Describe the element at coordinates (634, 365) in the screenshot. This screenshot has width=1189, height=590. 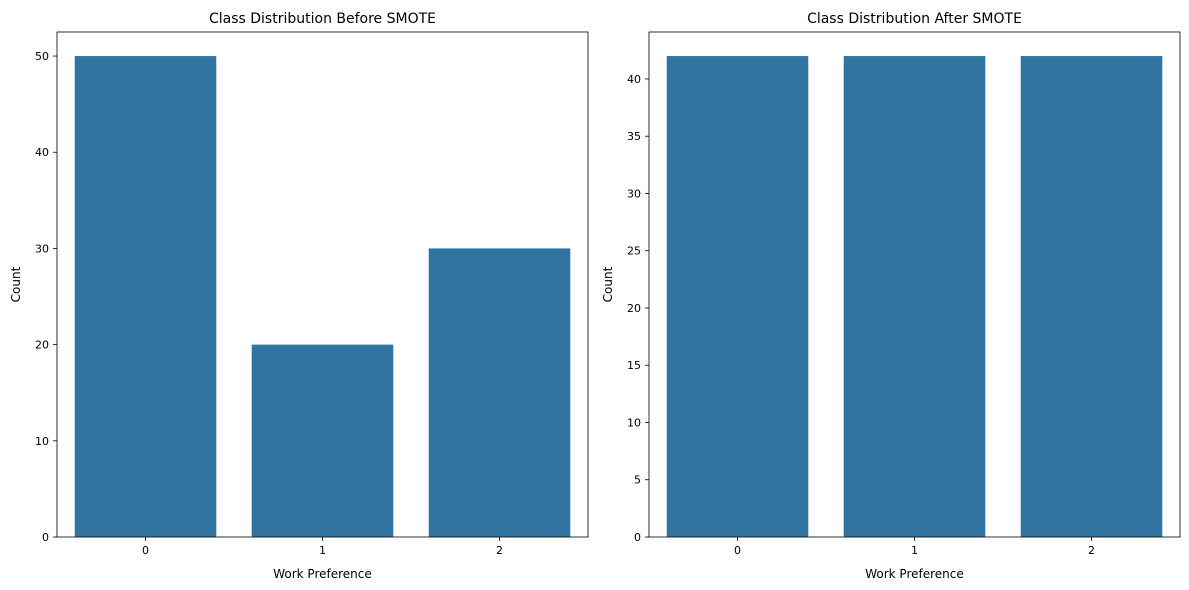
I see `y-tick-label: 15` at that location.